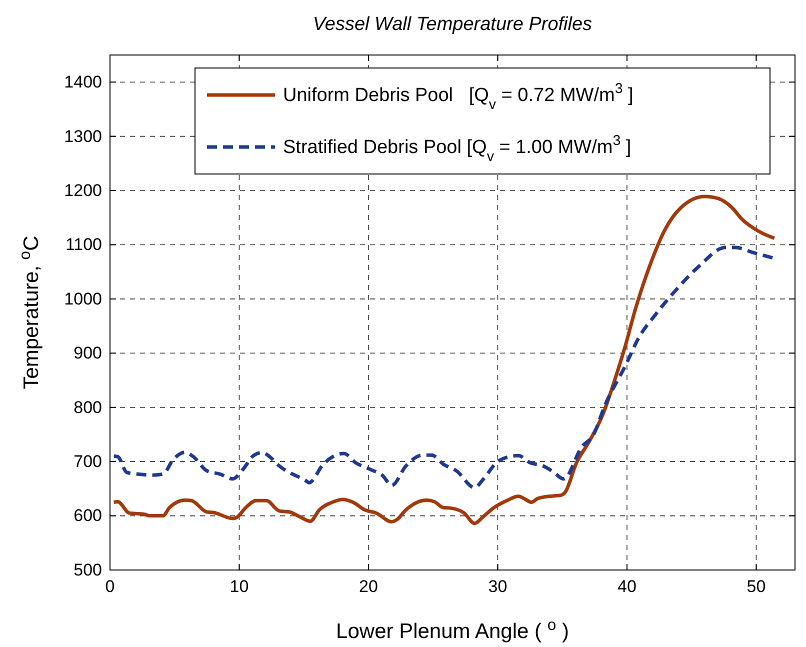  I want to click on y-tick-label: 700, so click(88, 462).